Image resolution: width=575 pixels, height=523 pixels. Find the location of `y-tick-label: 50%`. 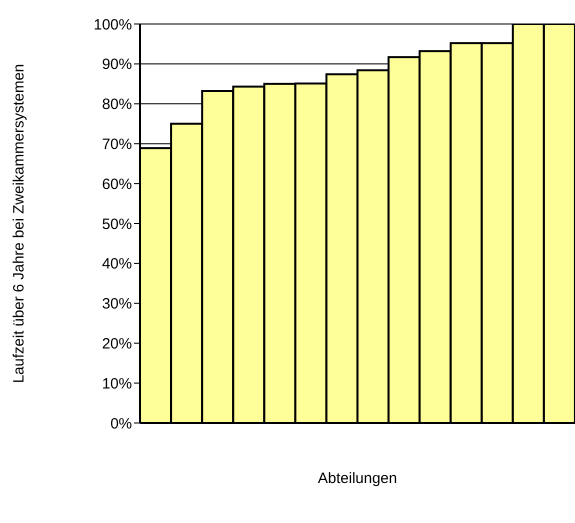

y-tick-label: 50% is located at coordinates (117, 224).